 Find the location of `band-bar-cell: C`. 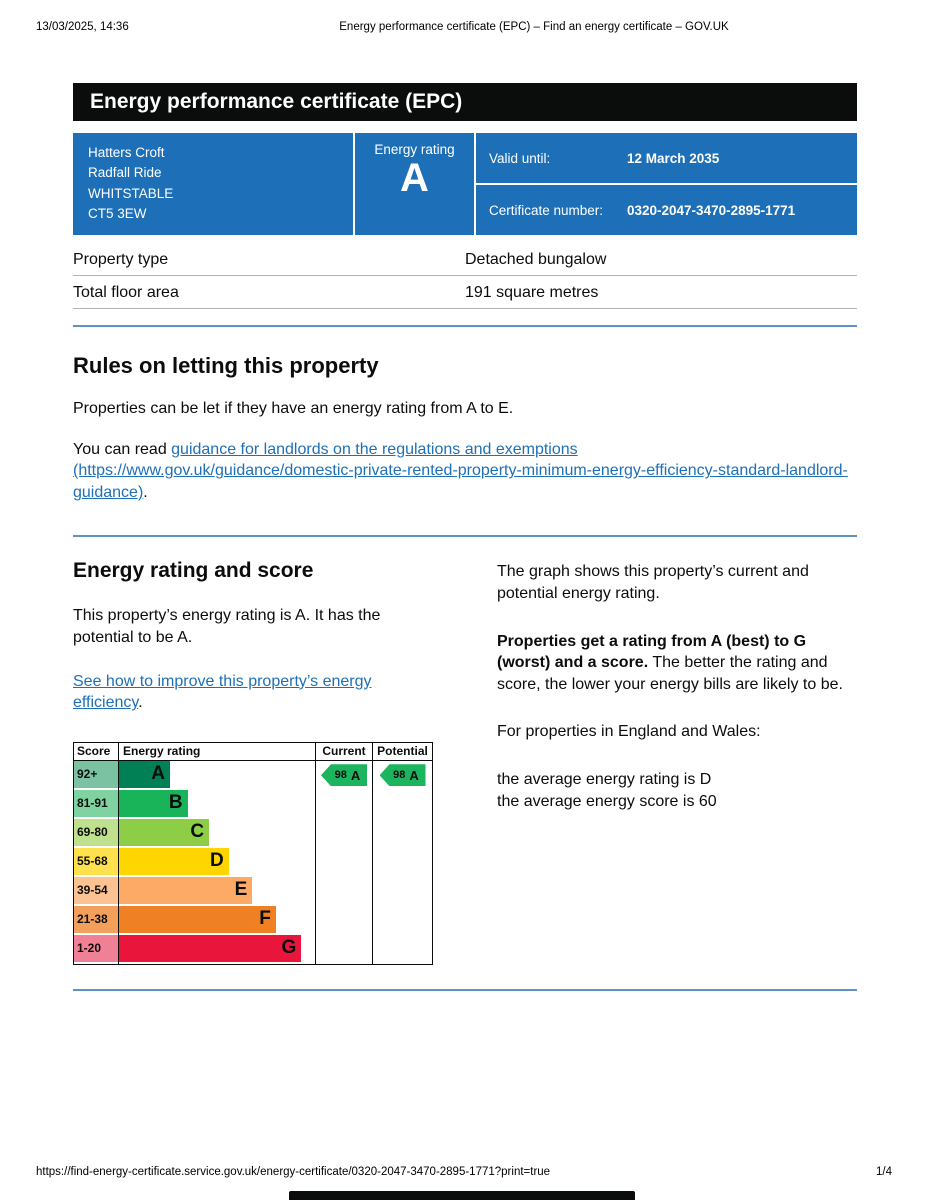

band-bar-cell: C is located at coordinates (217, 833).